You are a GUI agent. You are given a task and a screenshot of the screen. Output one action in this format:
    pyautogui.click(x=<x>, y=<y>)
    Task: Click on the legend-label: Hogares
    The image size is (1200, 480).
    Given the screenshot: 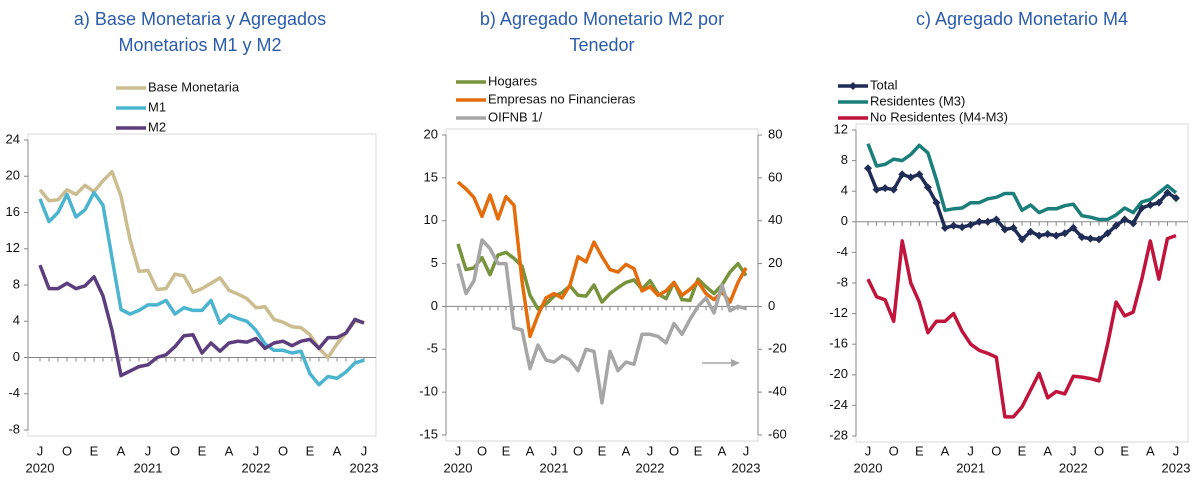 What is the action you would take?
    pyautogui.click(x=513, y=80)
    